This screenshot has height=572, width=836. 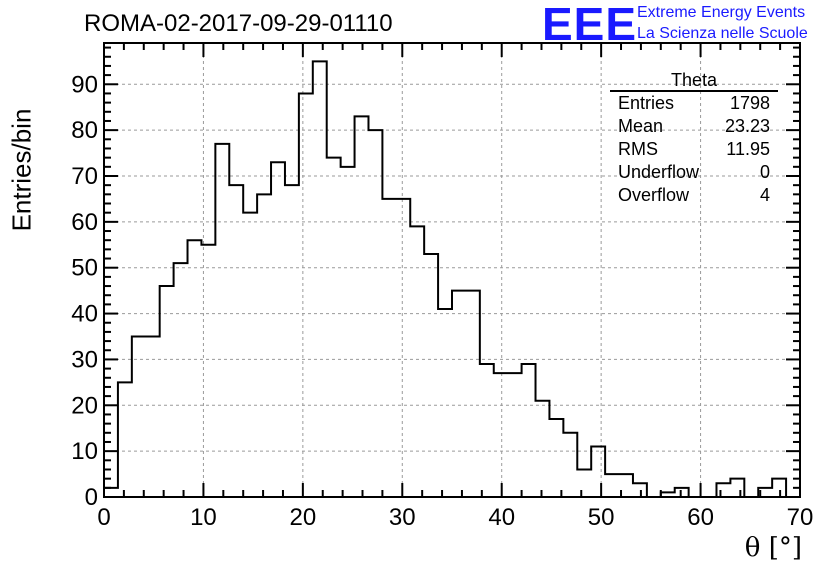 What do you see at coordinates (694, 149) in the screenshot?
I see `stats-row-rms: RMS 11.95` at bounding box center [694, 149].